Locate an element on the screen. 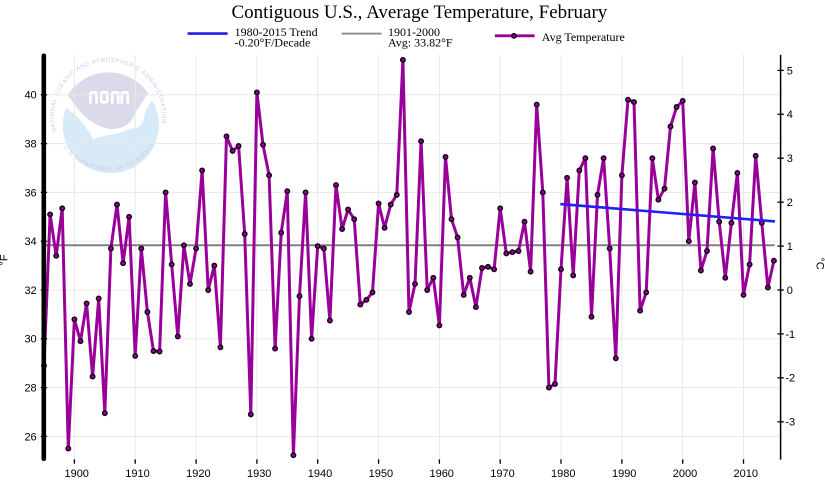 The image size is (825, 495). svg-text: 2000 is located at coordinates (685, 474).